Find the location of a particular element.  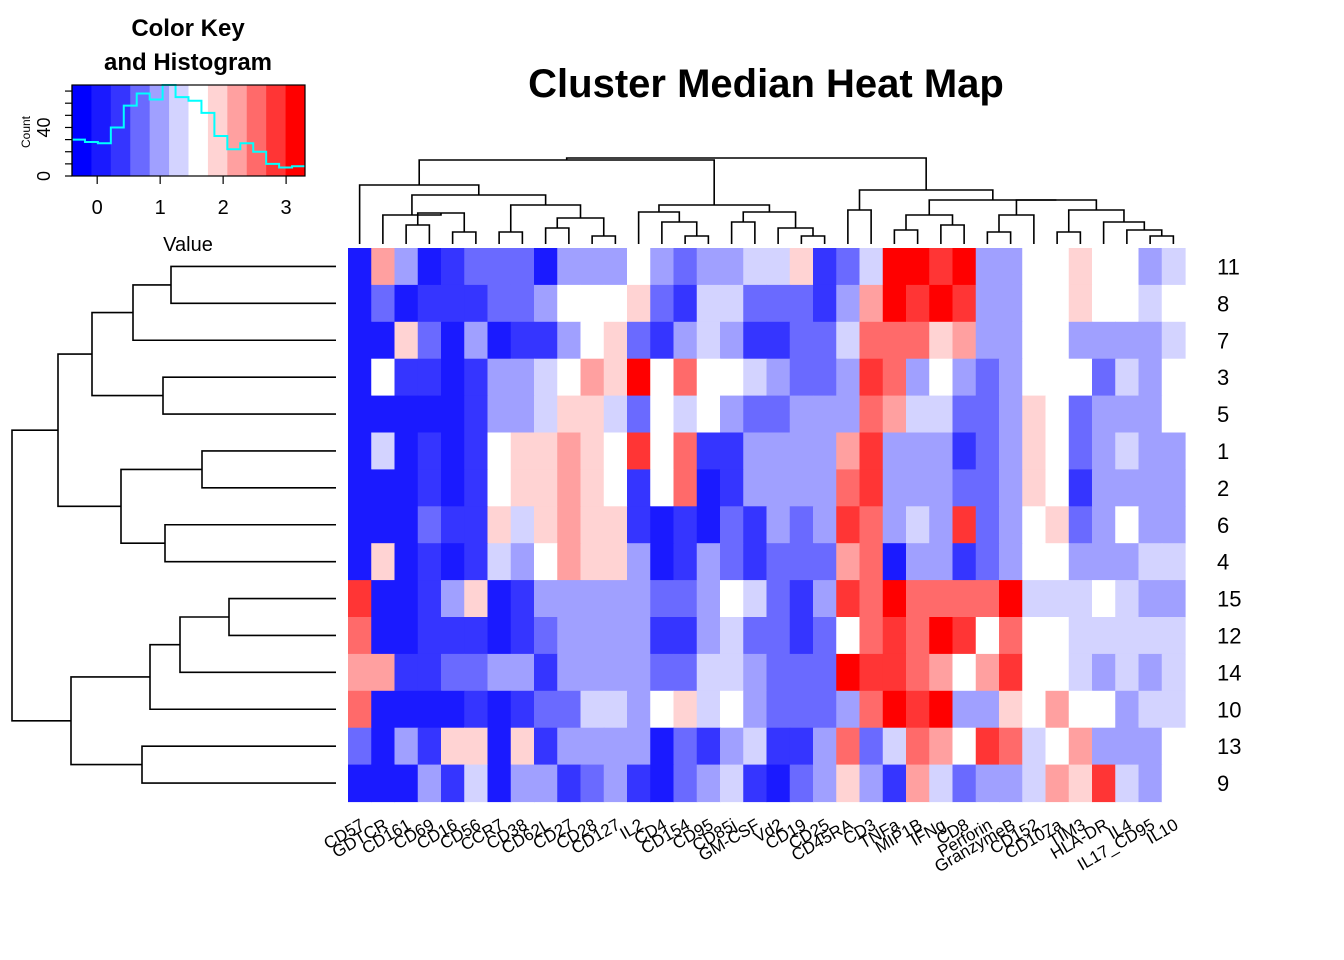

row-label: 12 is located at coordinates (1229, 636).